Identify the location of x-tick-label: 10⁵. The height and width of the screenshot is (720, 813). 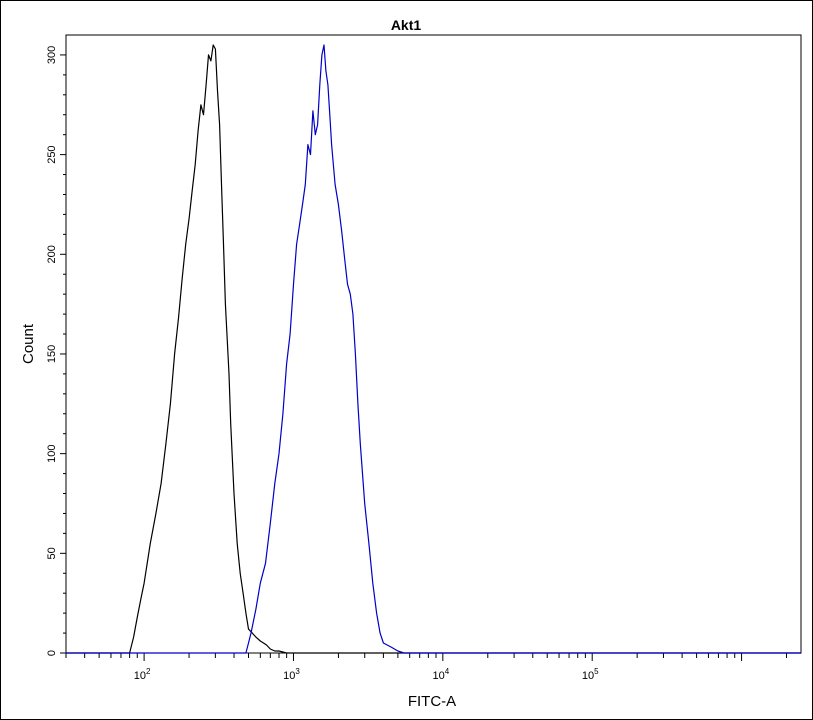
(590, 674).